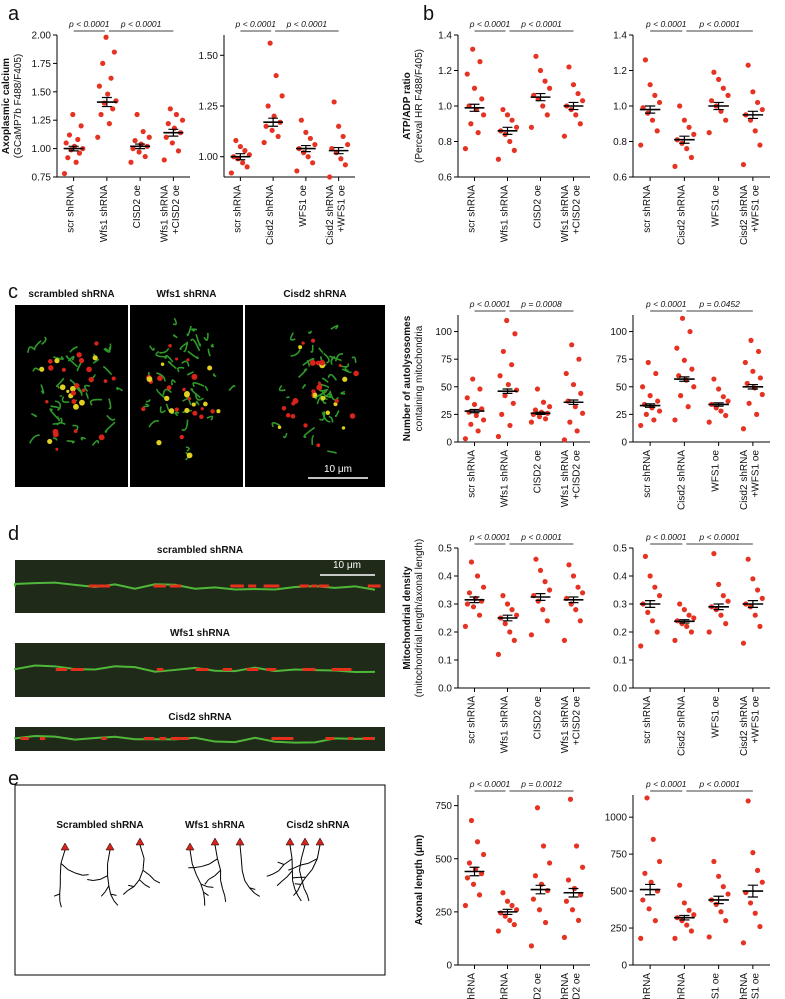 The width and height of the screenshot is (785, 999). I want to click on x-tick-label: Cisd2 shRNA, so click(681, 215).